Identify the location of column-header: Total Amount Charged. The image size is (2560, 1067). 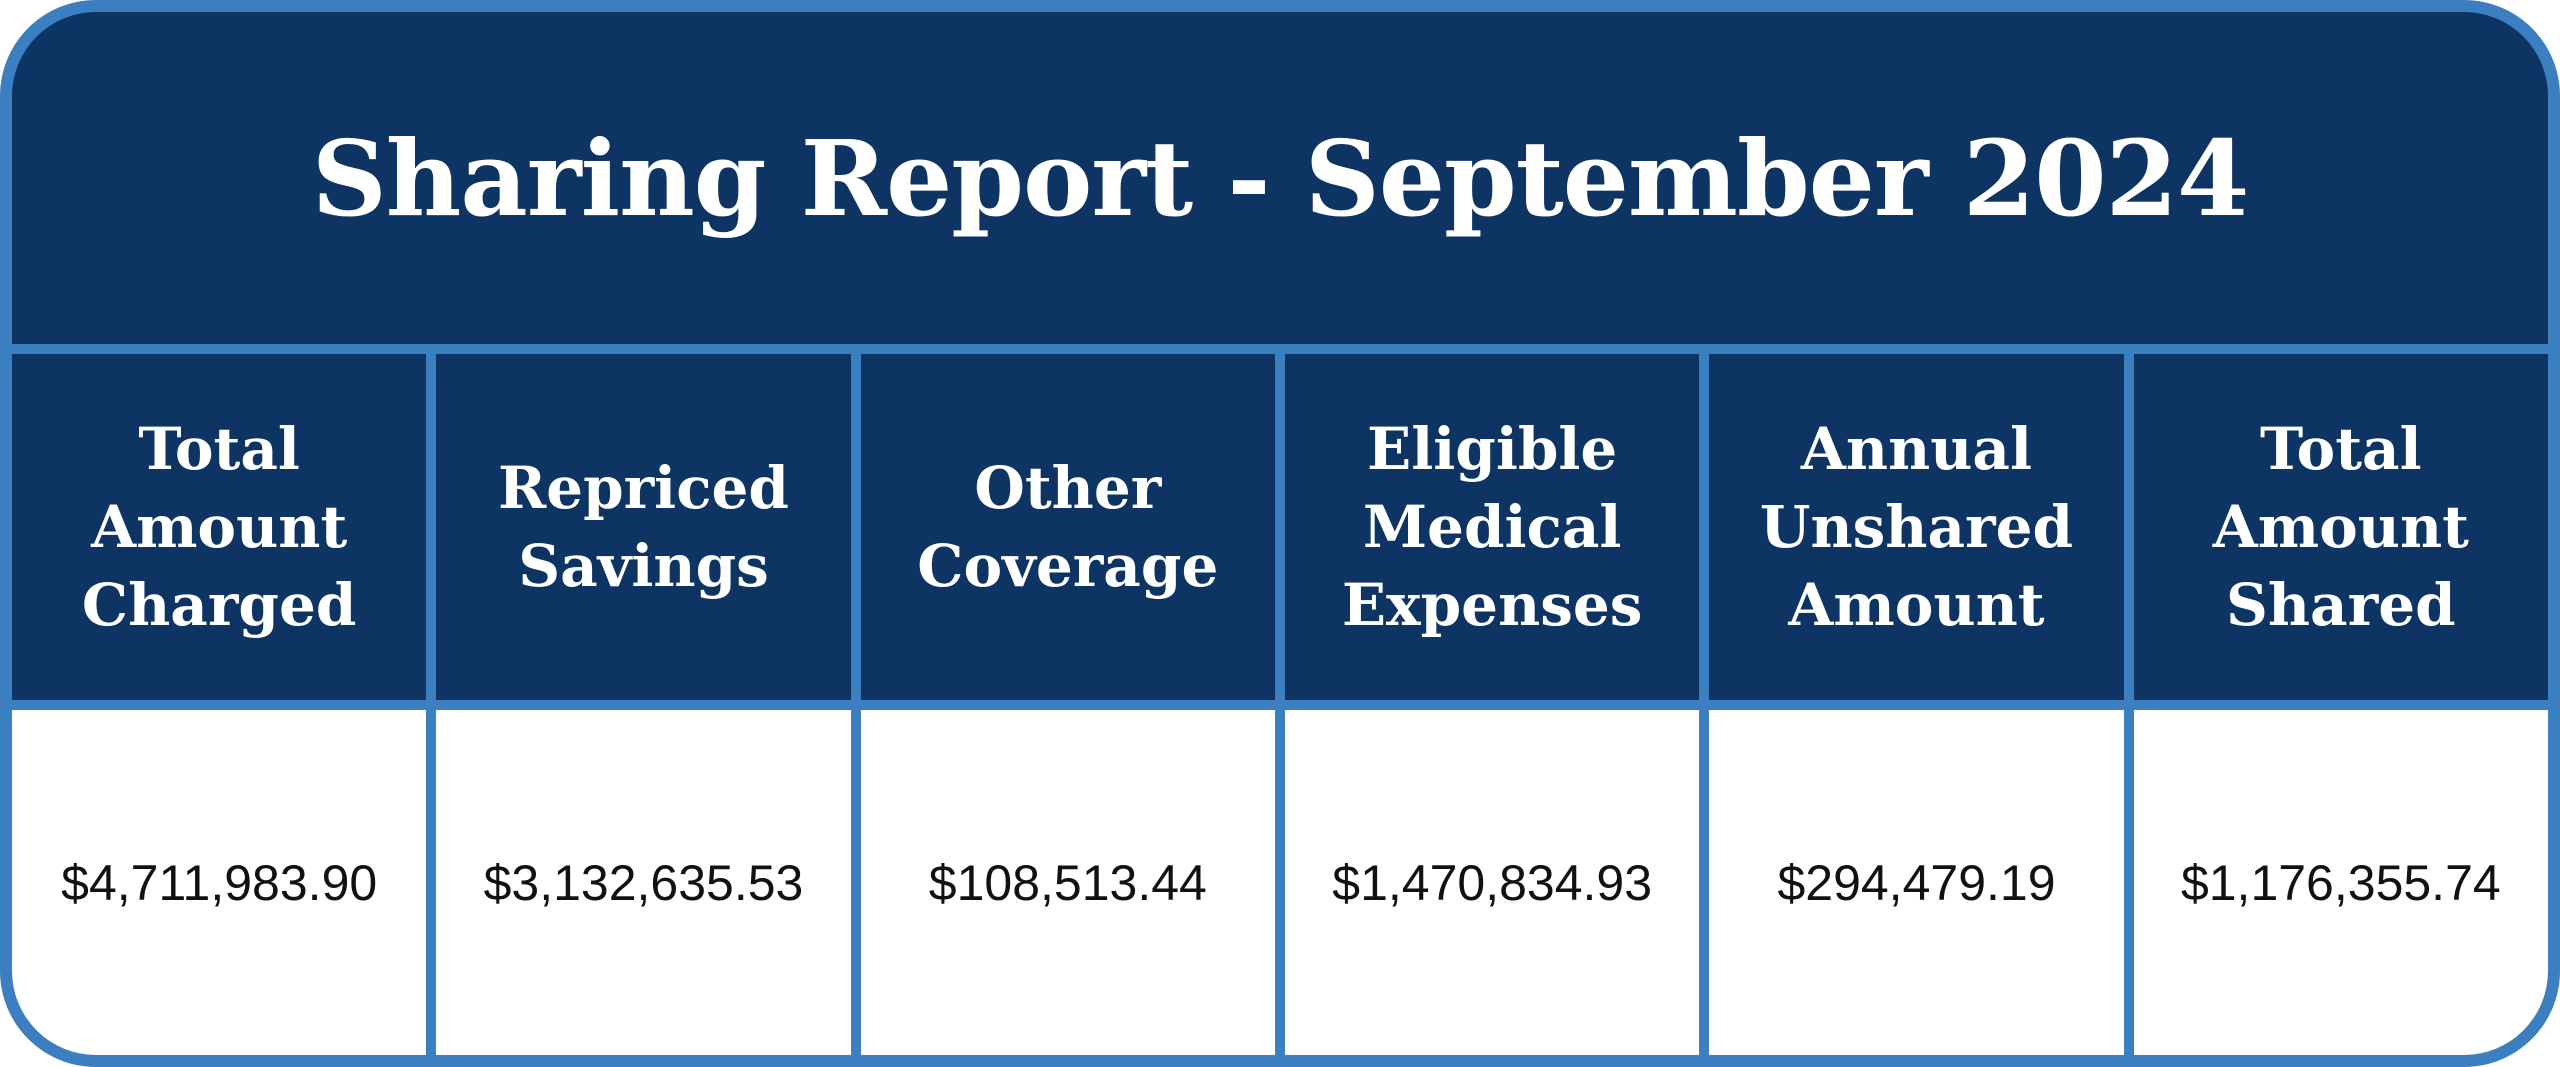
(219, 527).